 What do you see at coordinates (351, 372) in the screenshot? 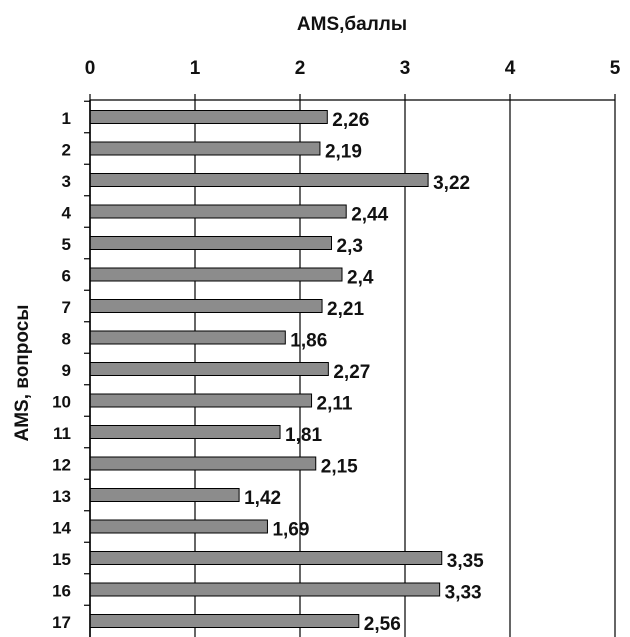
I see `data-label: 2,27` at bounding box center [351, 372].